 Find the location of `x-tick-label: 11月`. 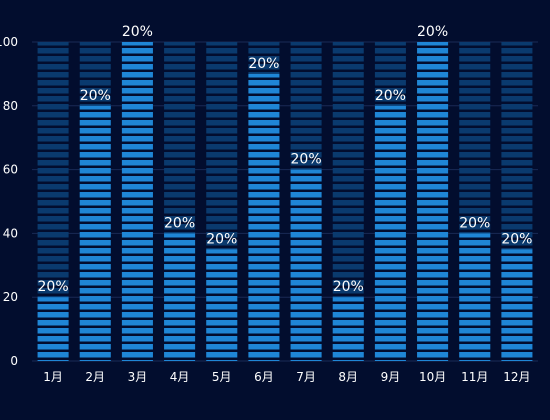

x-tick-label: 11月 is located at coordinates (474, 377).